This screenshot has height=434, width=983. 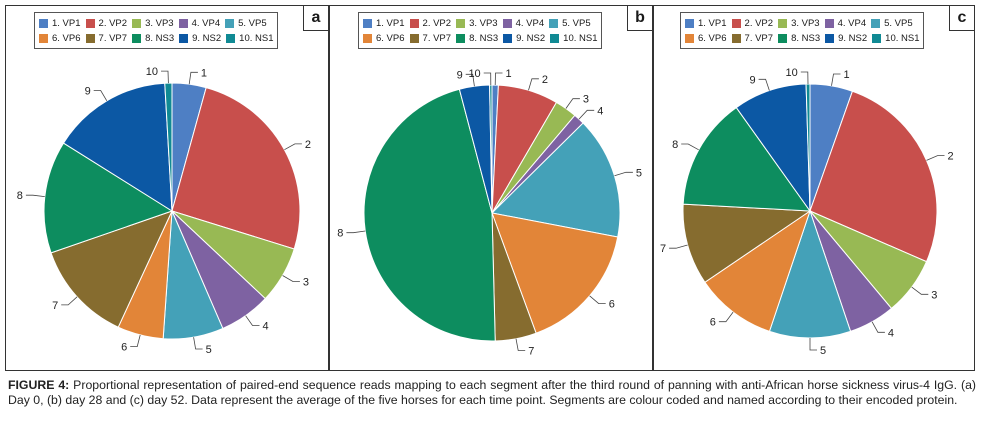 What do you see at coordinates (675, 145) in the screenshot?
I see `slice-label-8: 8` at bounding box center [675, 145].